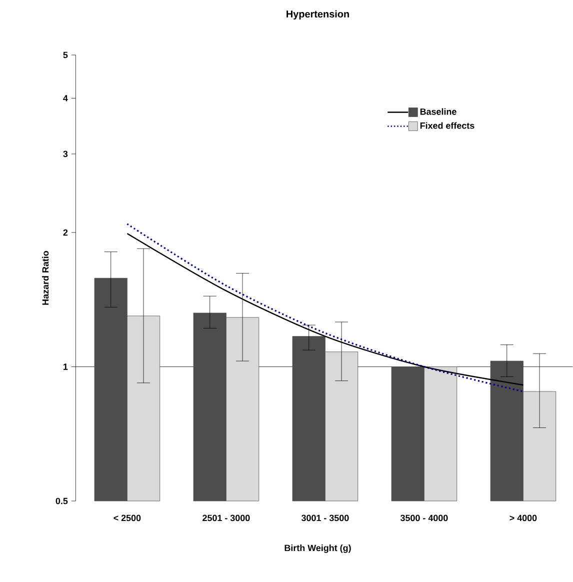 The width and height of the screenshot is (573, 582). What do you see at coordinates (65, 232) in the screenshot?
I see `y-tick-label: 2` at bounding box center [65, 232].